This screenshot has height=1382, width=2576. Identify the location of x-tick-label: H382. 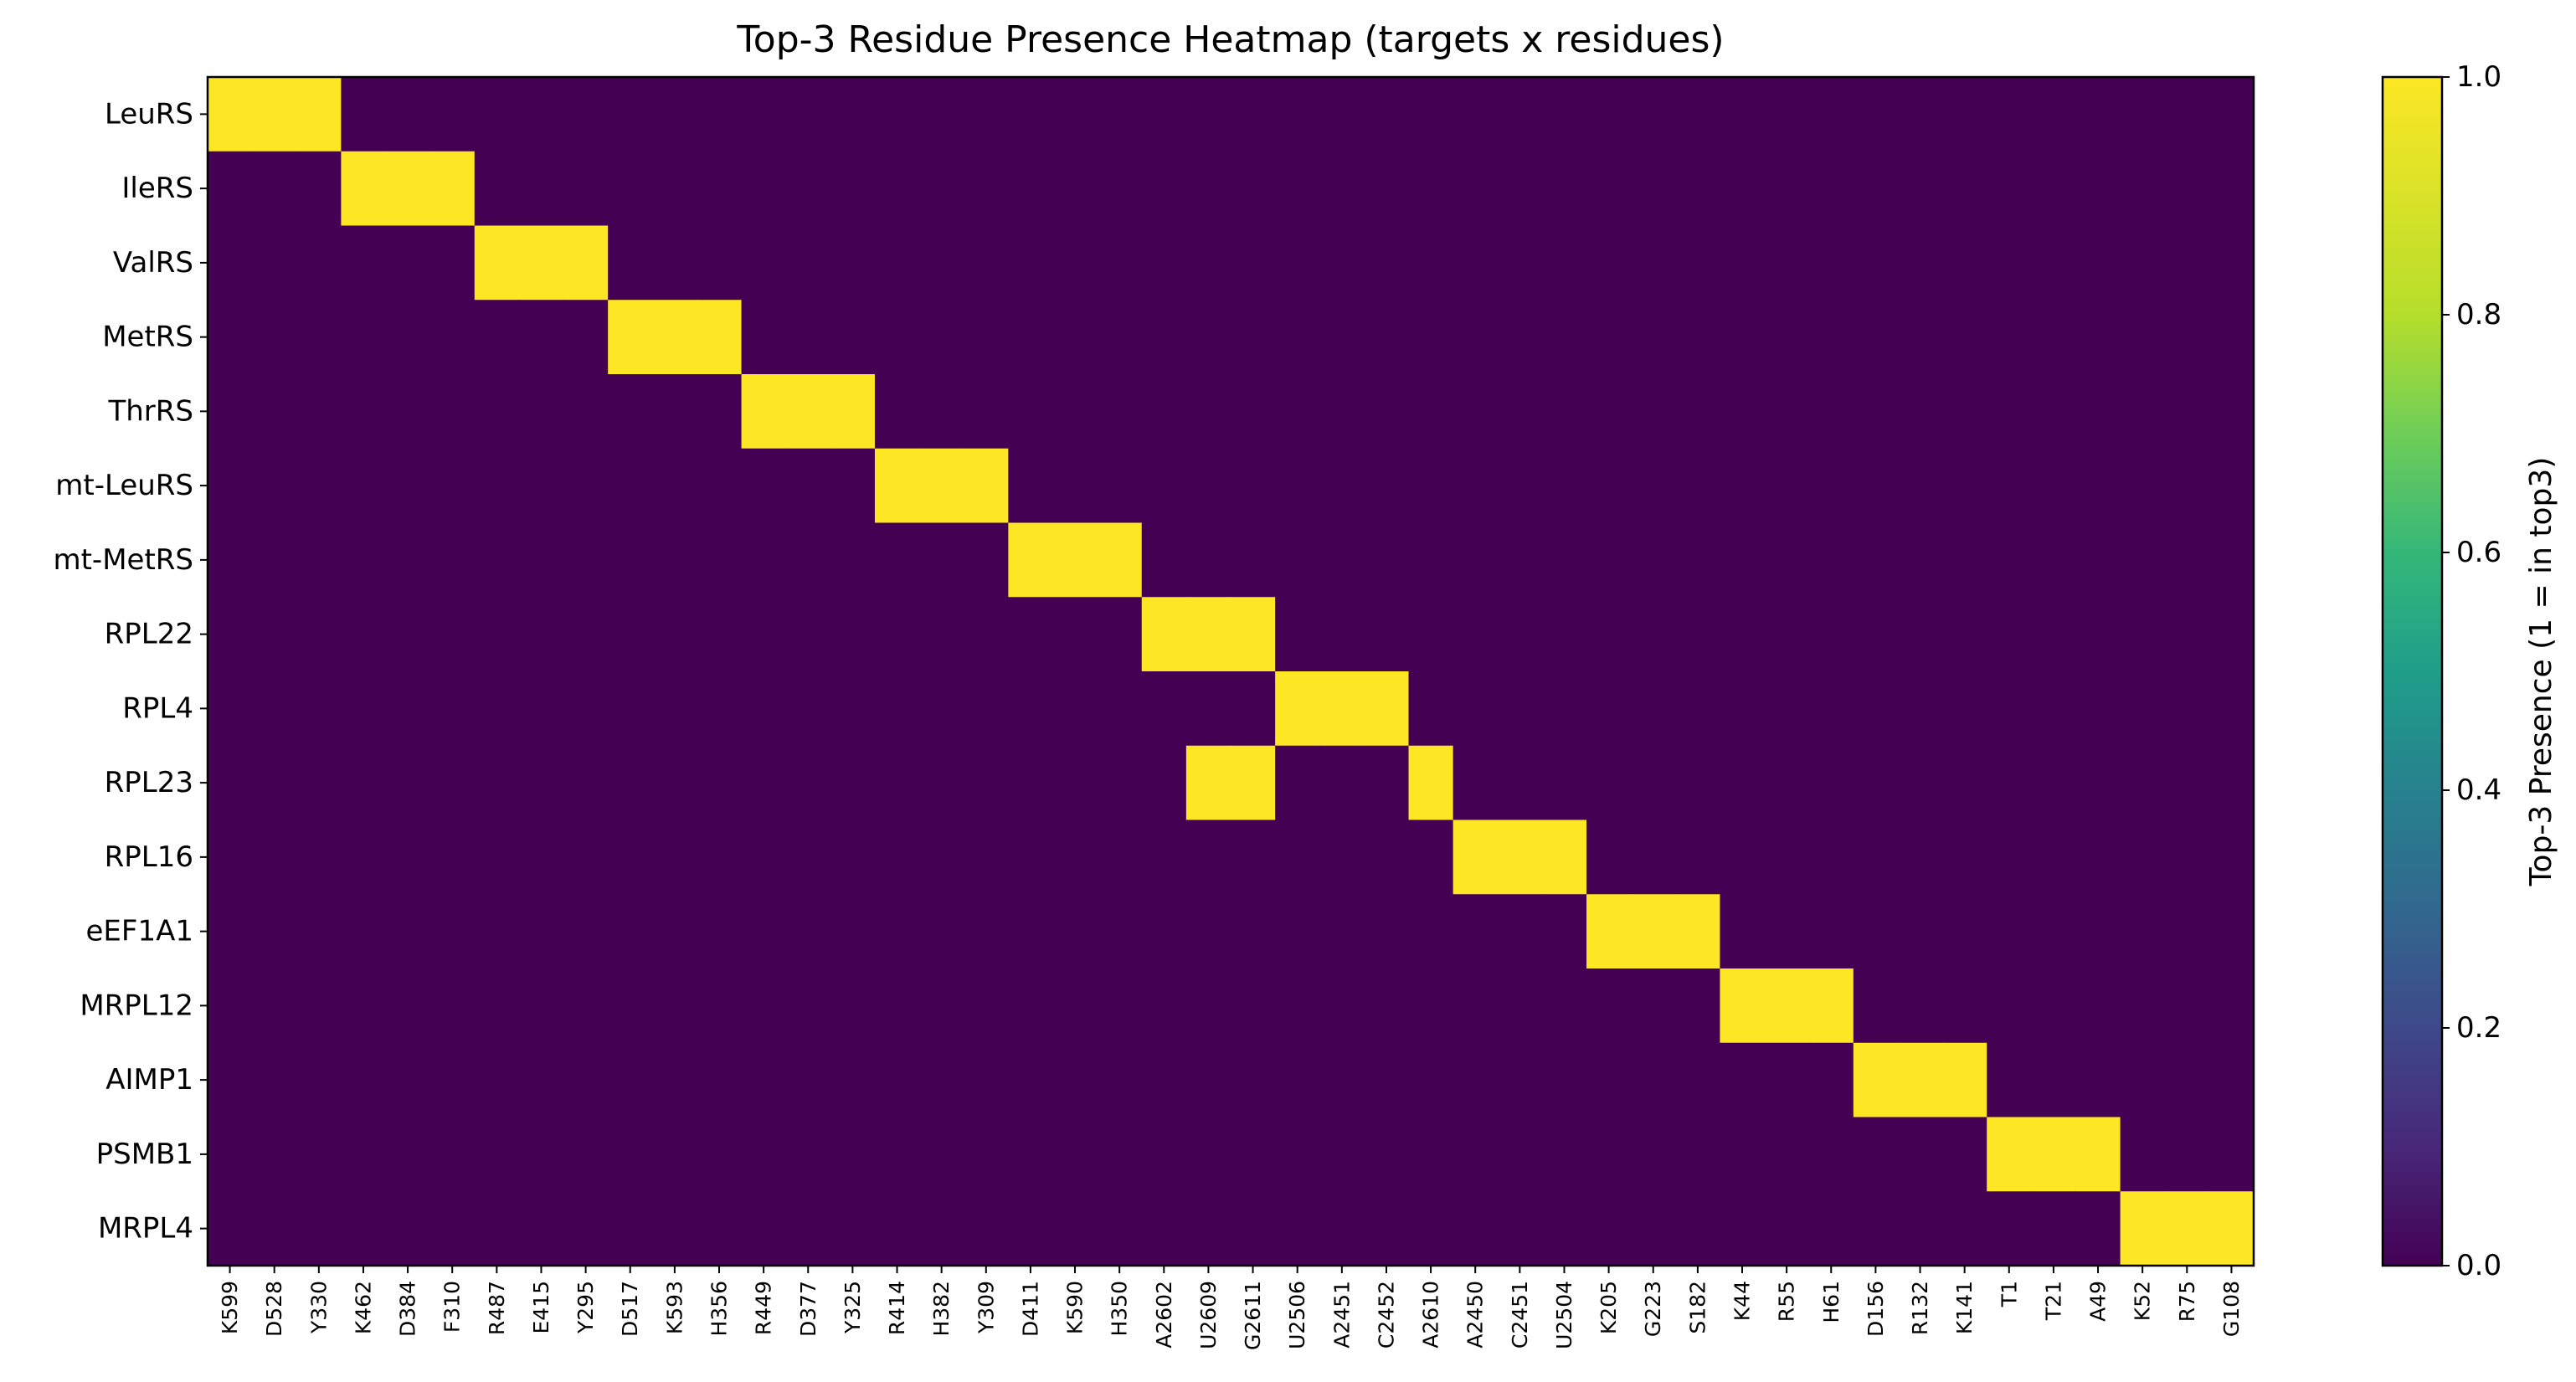
(942, 1309).